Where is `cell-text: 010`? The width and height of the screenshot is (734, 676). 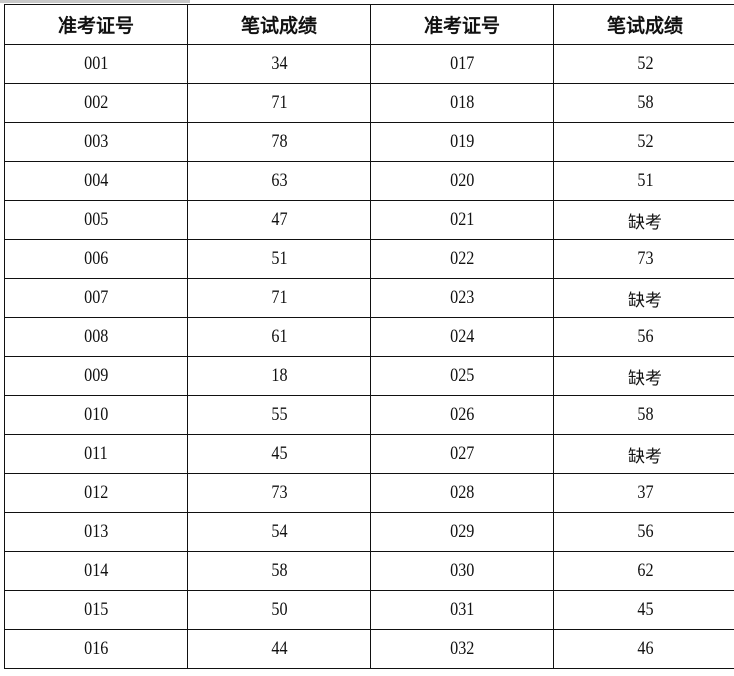
cell-text: 010 is located at coordinates (96, 414).